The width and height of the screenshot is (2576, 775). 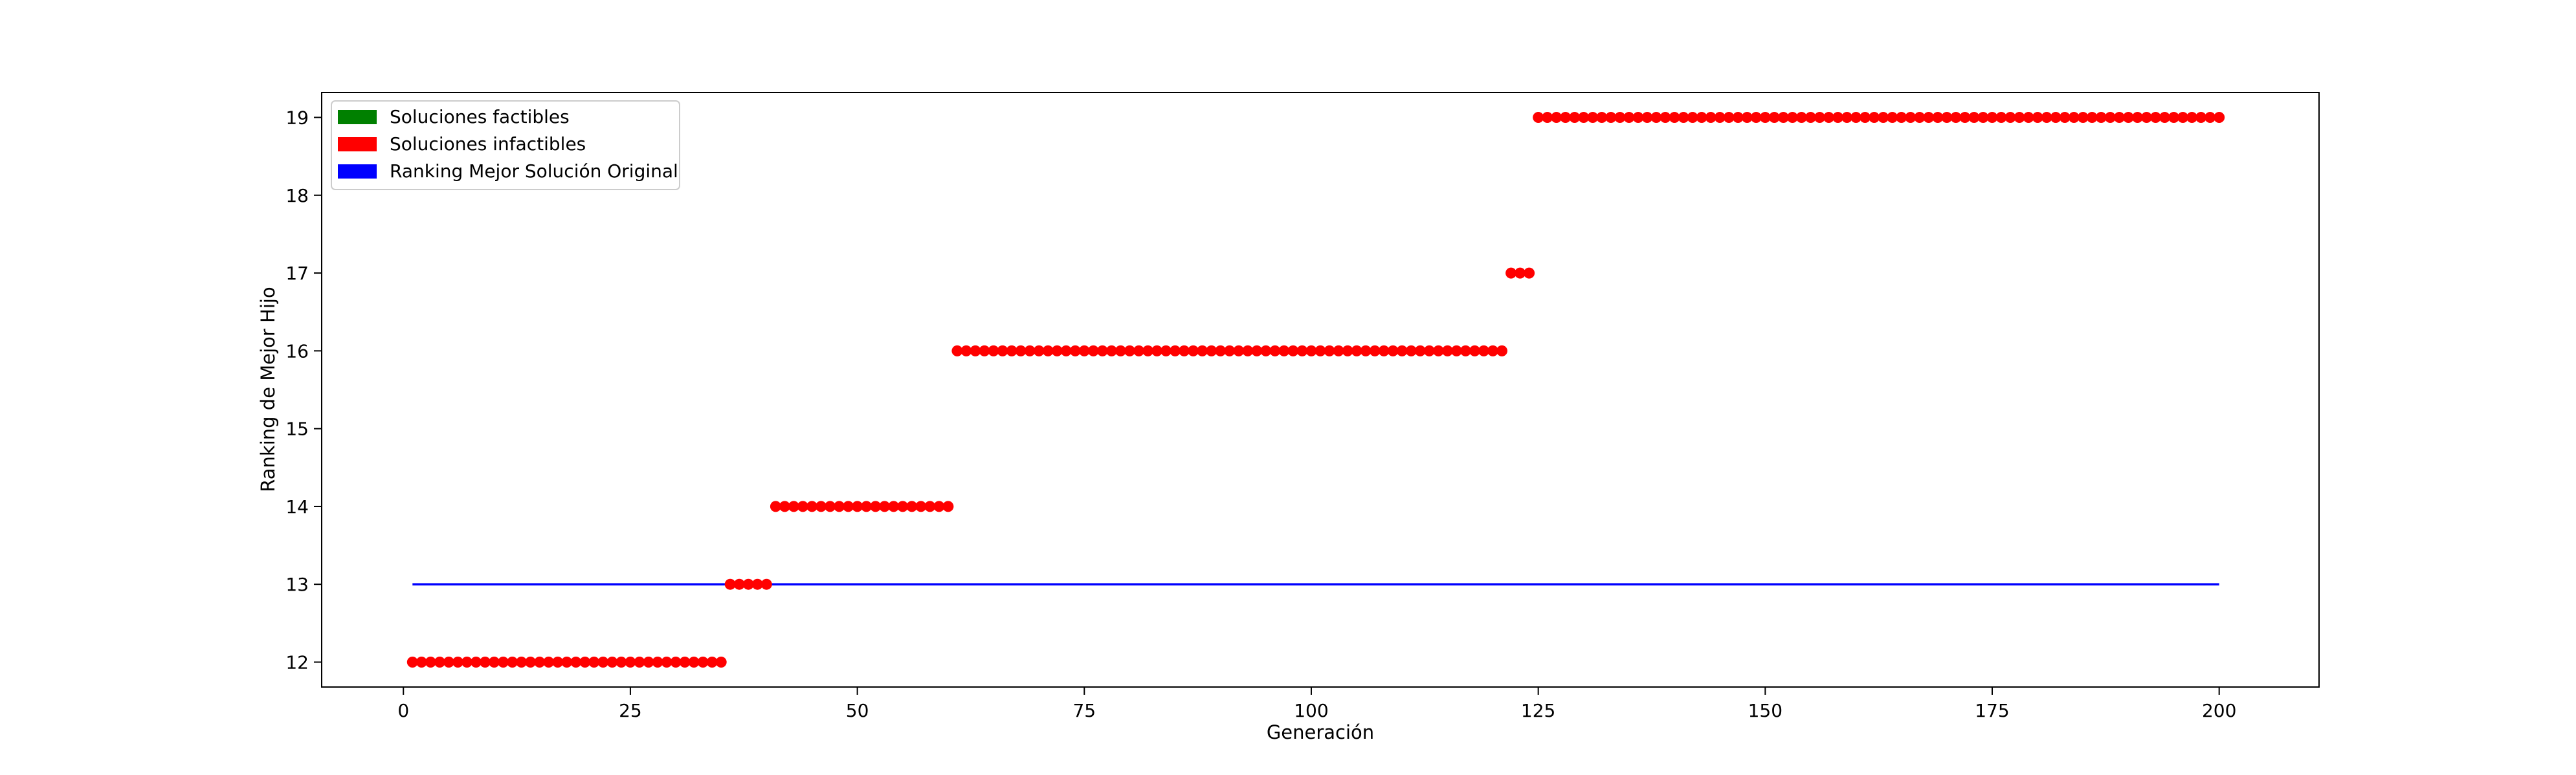 What do you see at coordinates (357, 117) in the screenshot?
I see `legend-swatch-feasible` at bounding box center [357, 117].